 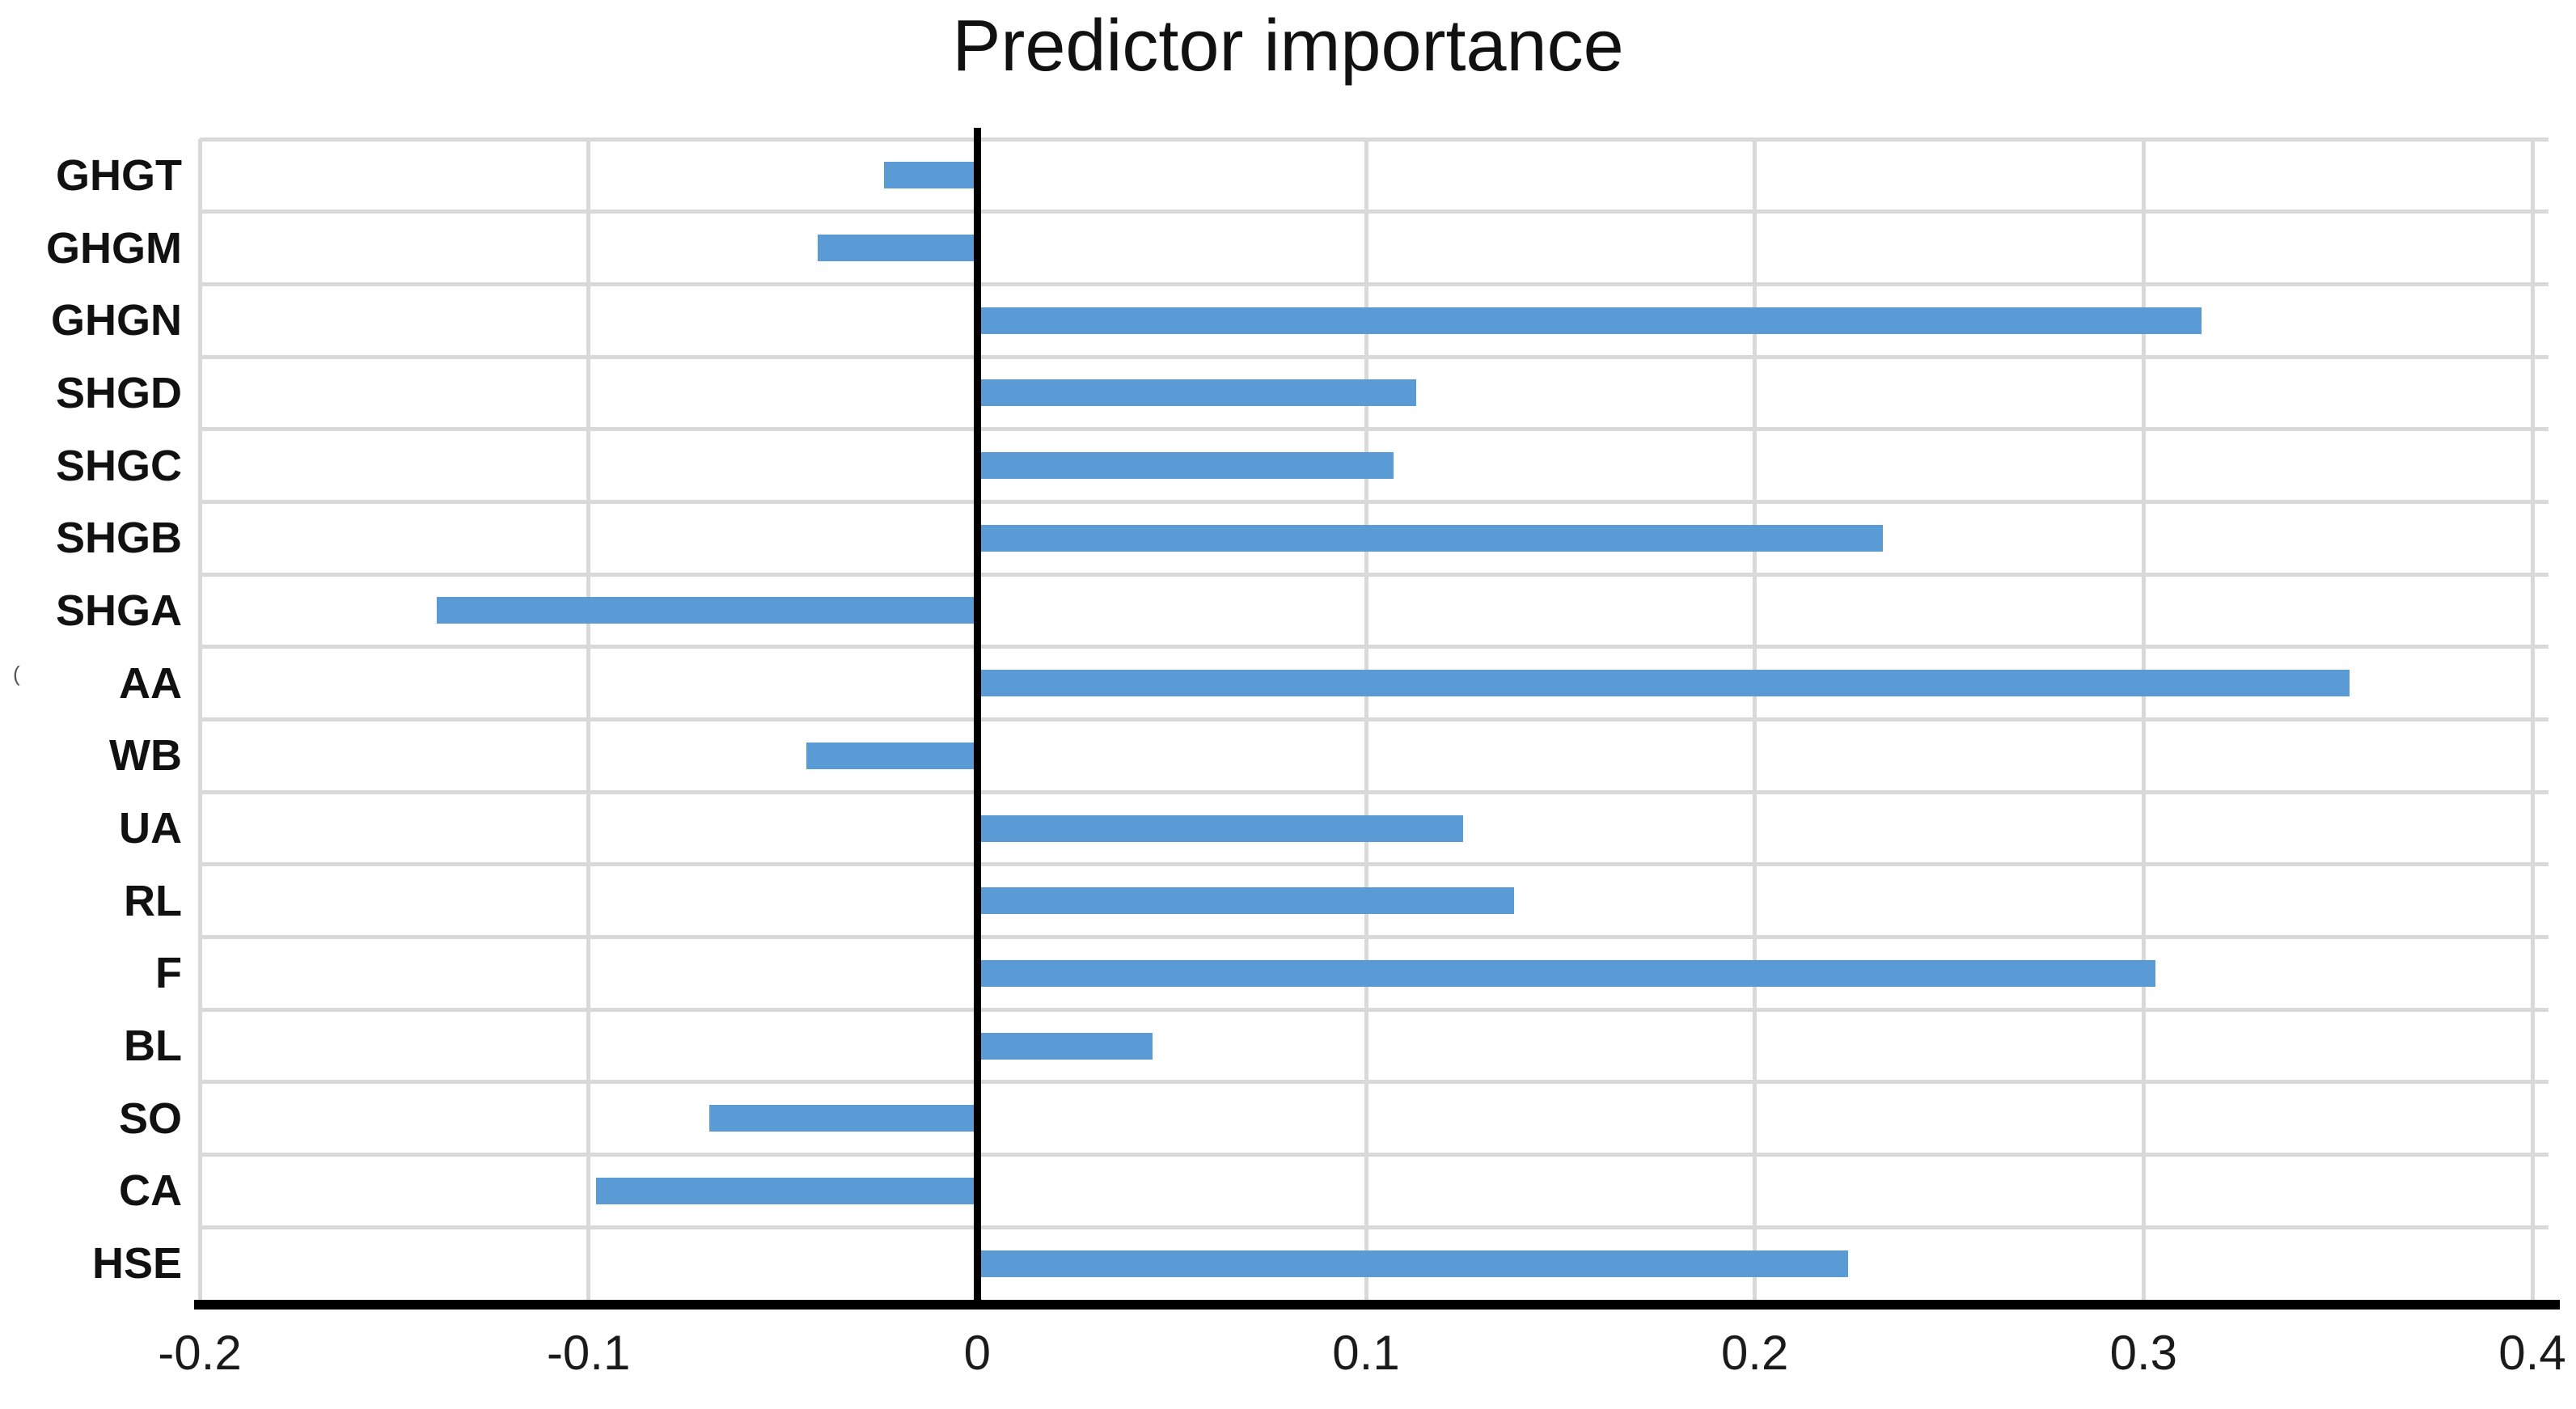 What do you see at coordinates (153, 1046) in the screenshot?
I see `y-axis-label-bl: BL` at bounding box center [153, 1046].